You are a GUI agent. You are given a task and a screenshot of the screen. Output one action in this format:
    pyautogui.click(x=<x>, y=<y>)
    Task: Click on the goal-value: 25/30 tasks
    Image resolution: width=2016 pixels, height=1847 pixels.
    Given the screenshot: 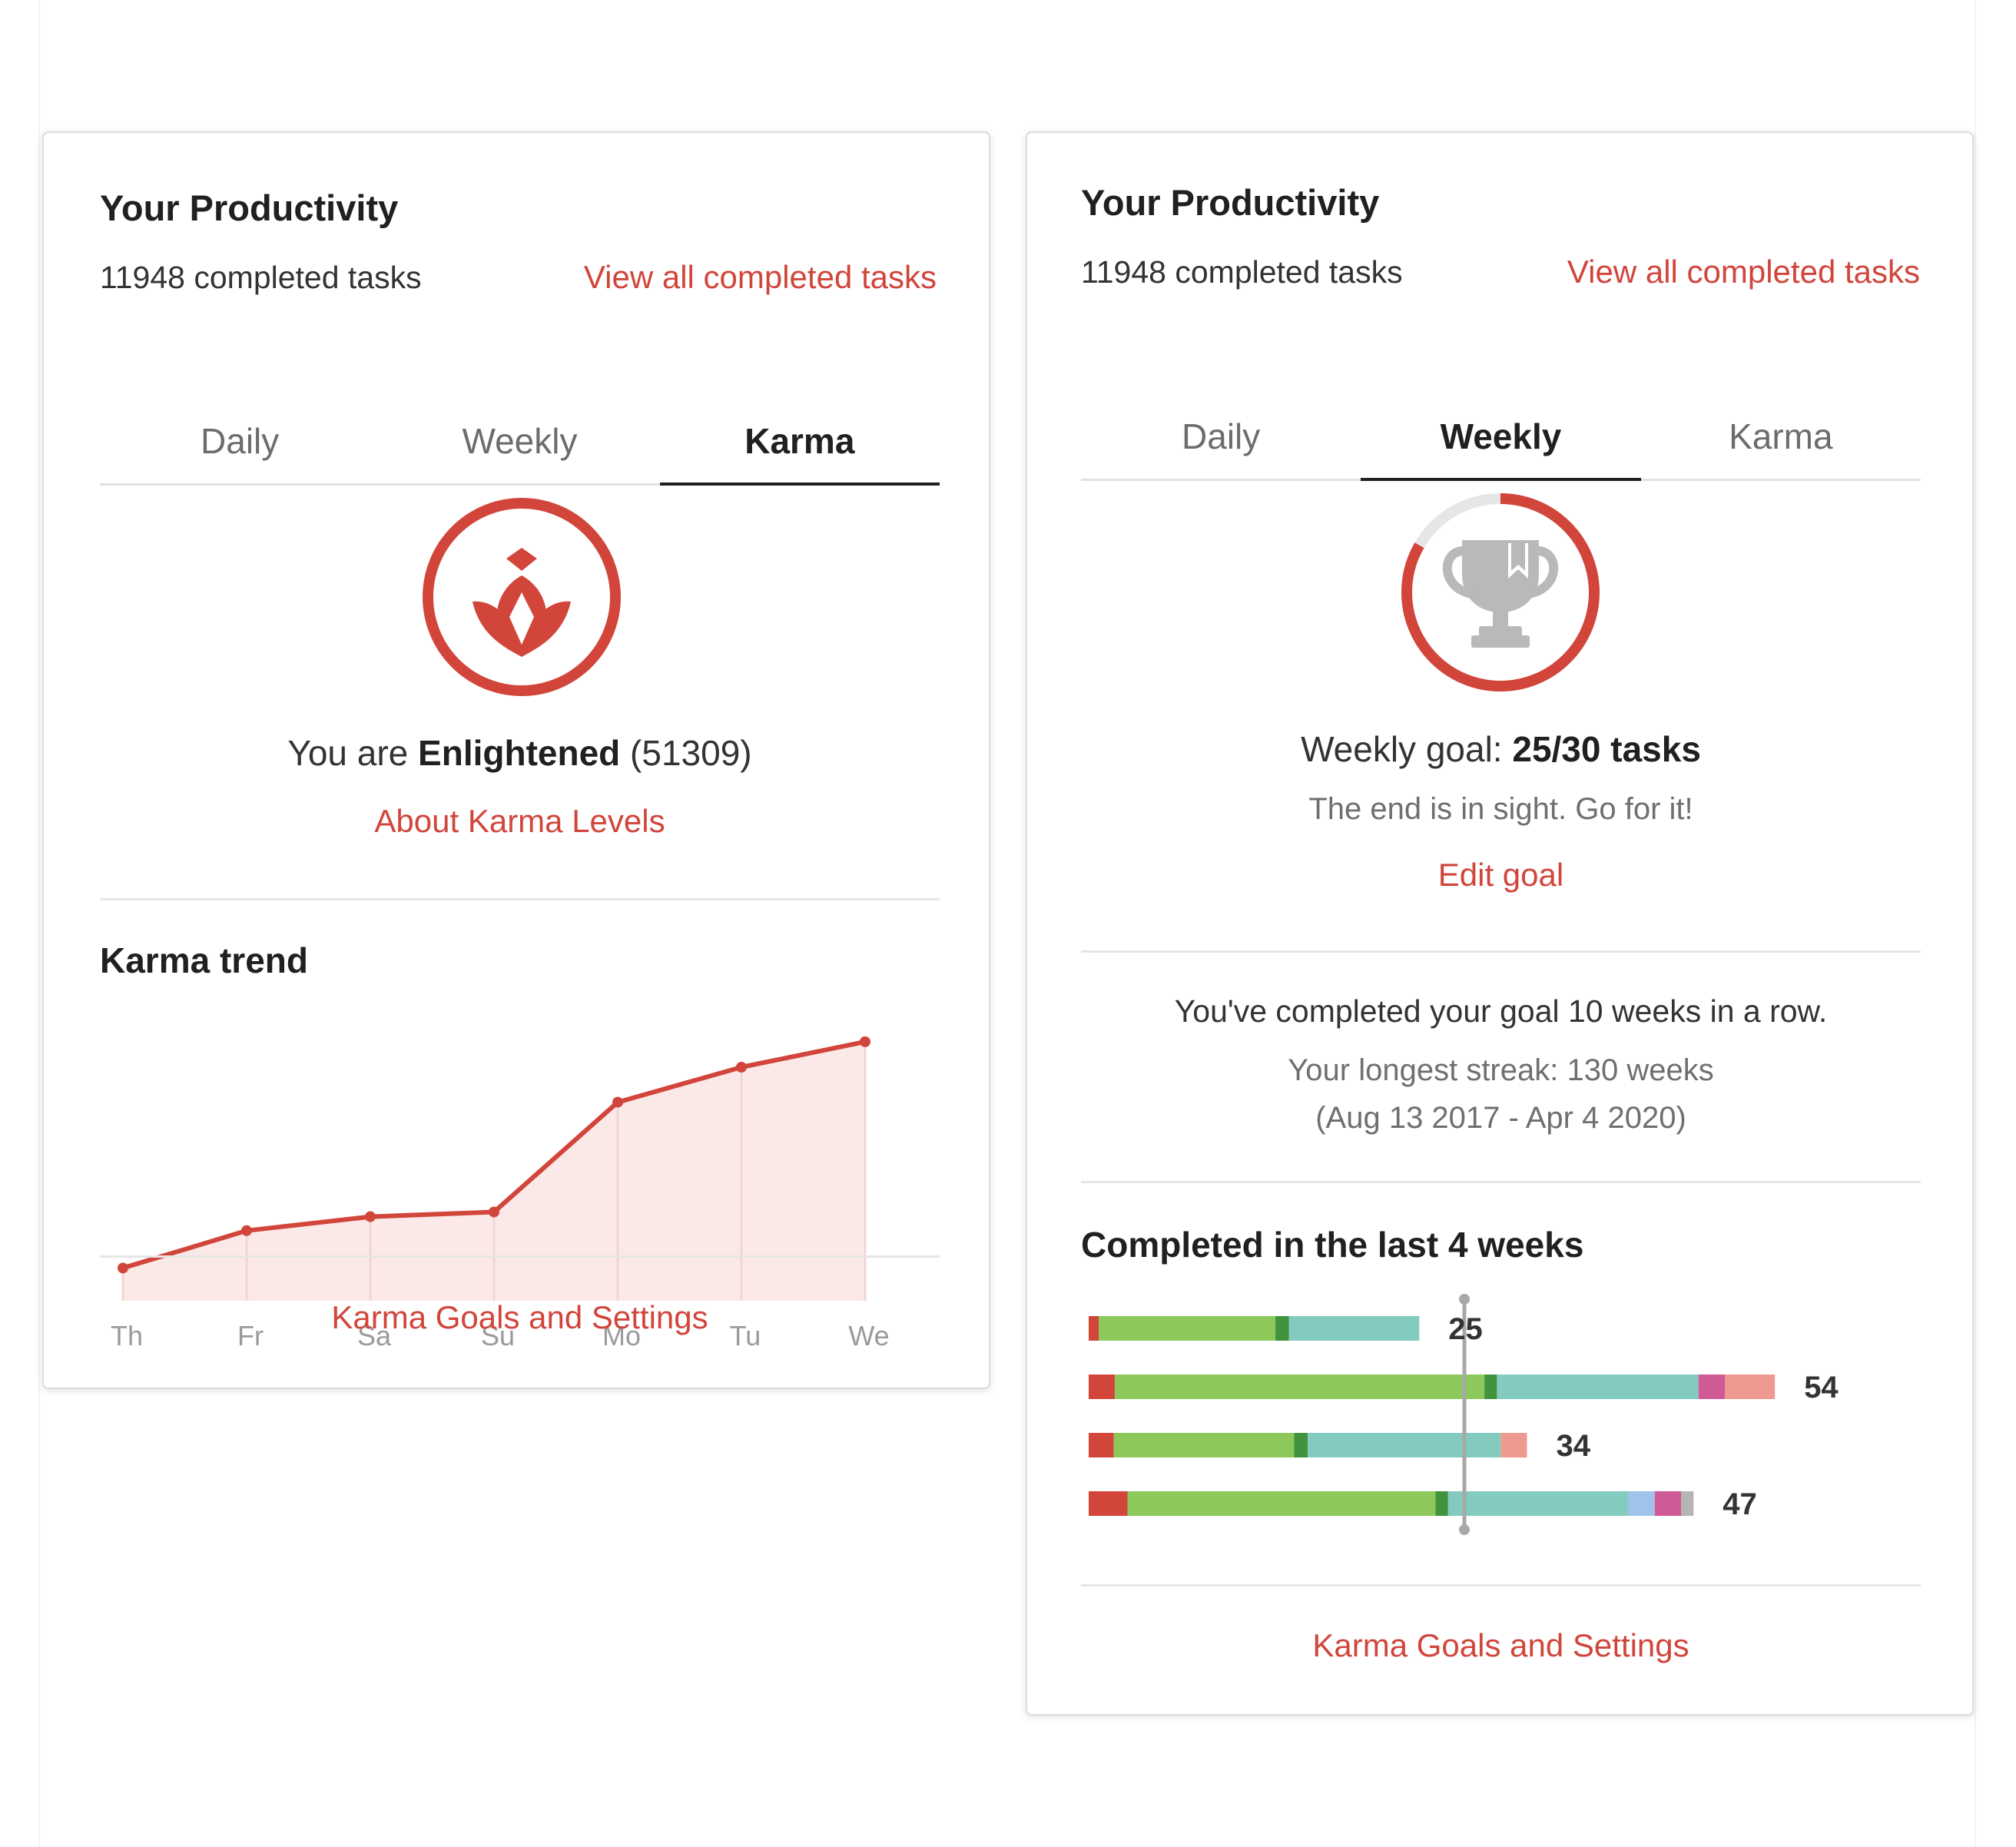 What is the action you would take?
    pyautogui.click(x=1606, y=749)
    